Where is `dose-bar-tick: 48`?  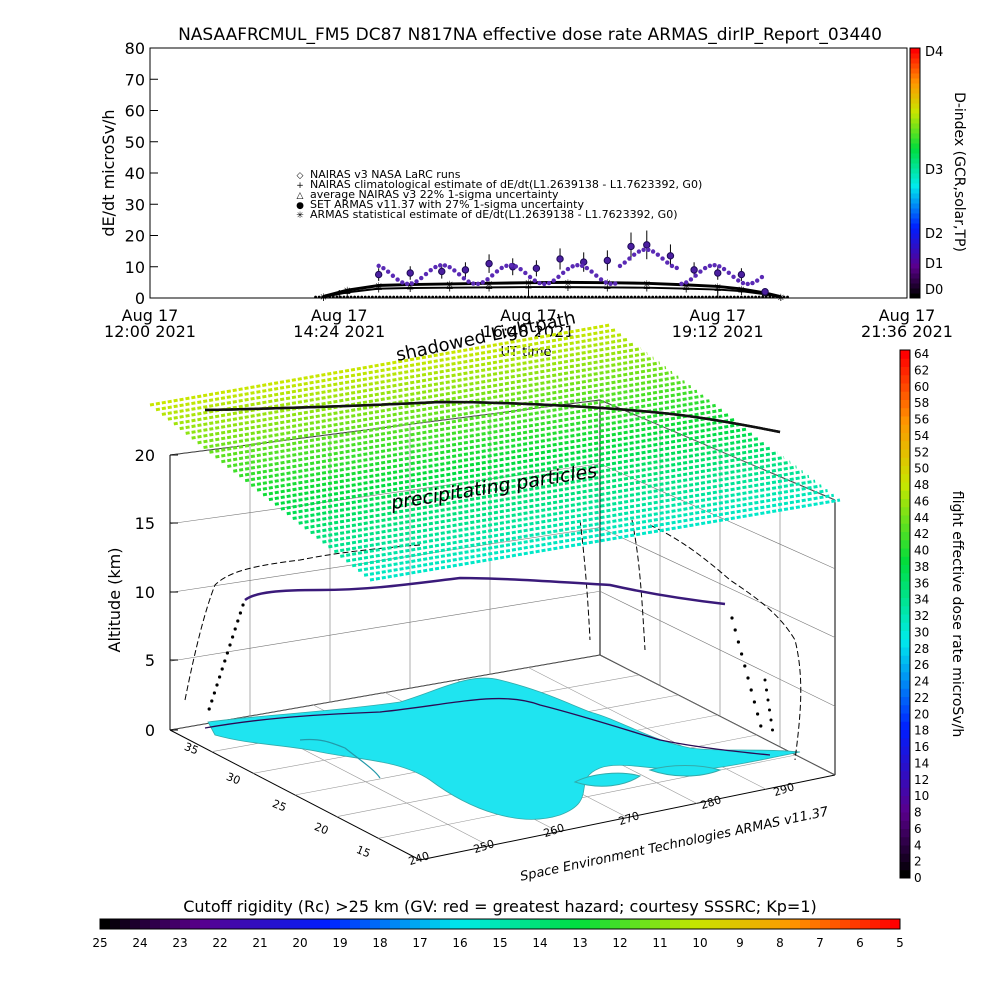 dose-bar-tick: 48 is located at coordinates (921, 485).